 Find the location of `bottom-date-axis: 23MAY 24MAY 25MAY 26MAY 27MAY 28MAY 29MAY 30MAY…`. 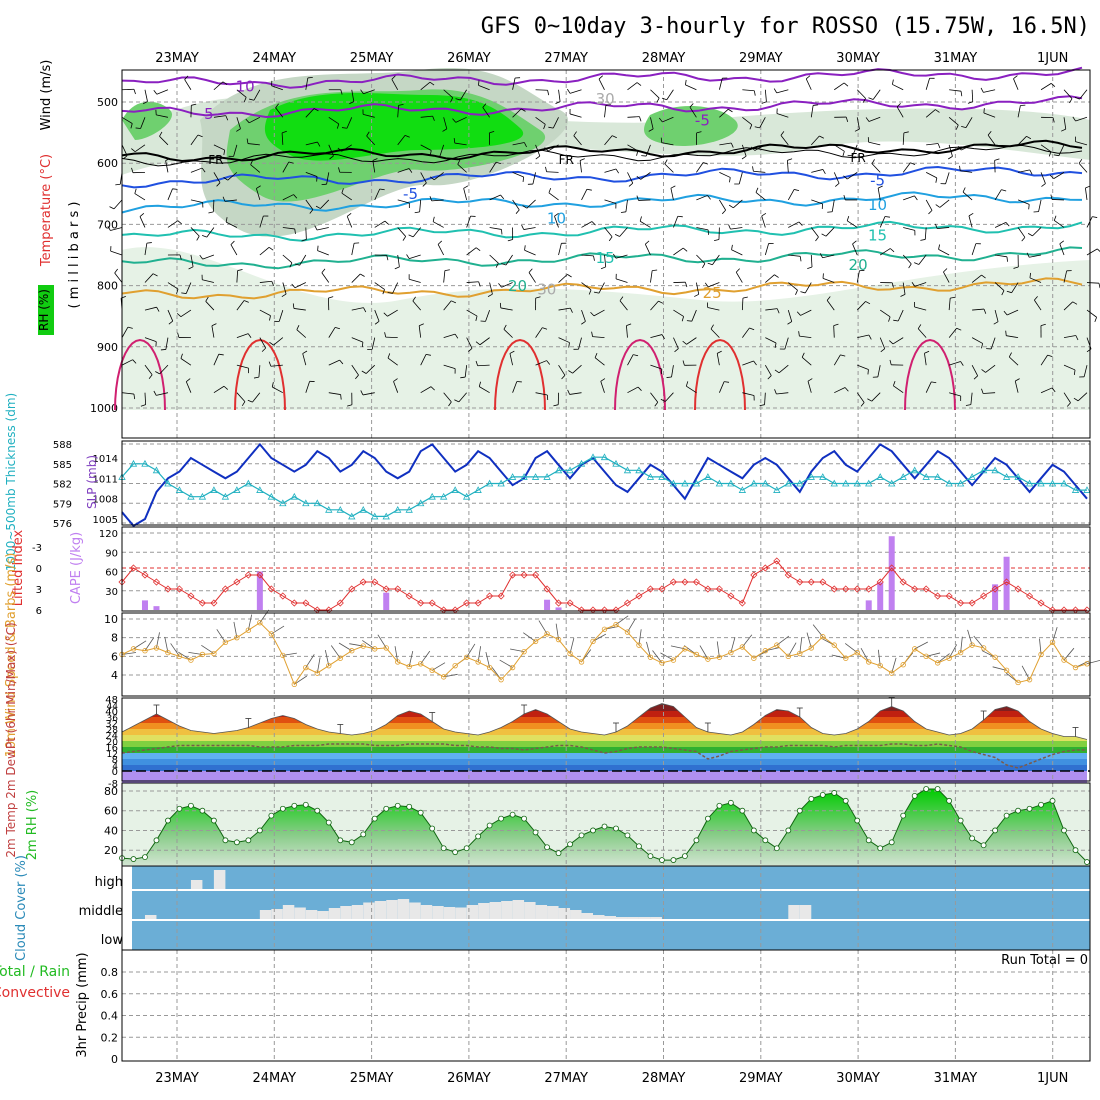

bottom-date-axis: 23MAY 24MAY 25MAY 26MAY 27MAY 28MAY 29MAY 30MAY… is located at coordinates (611, 1078).